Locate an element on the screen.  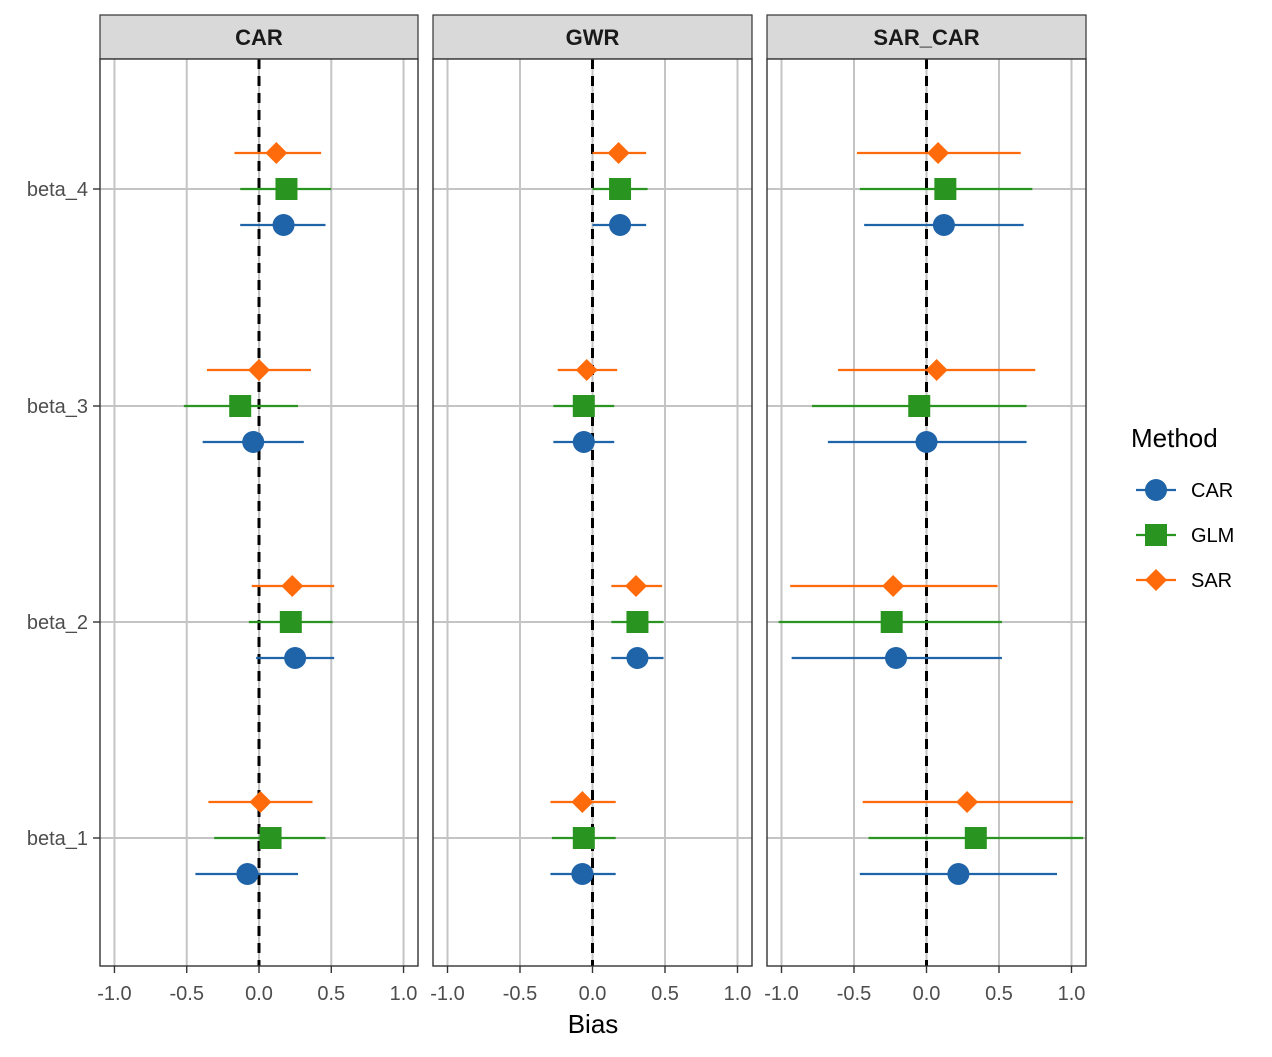
legend-label: CAR is located at coordinates (1212, 491).